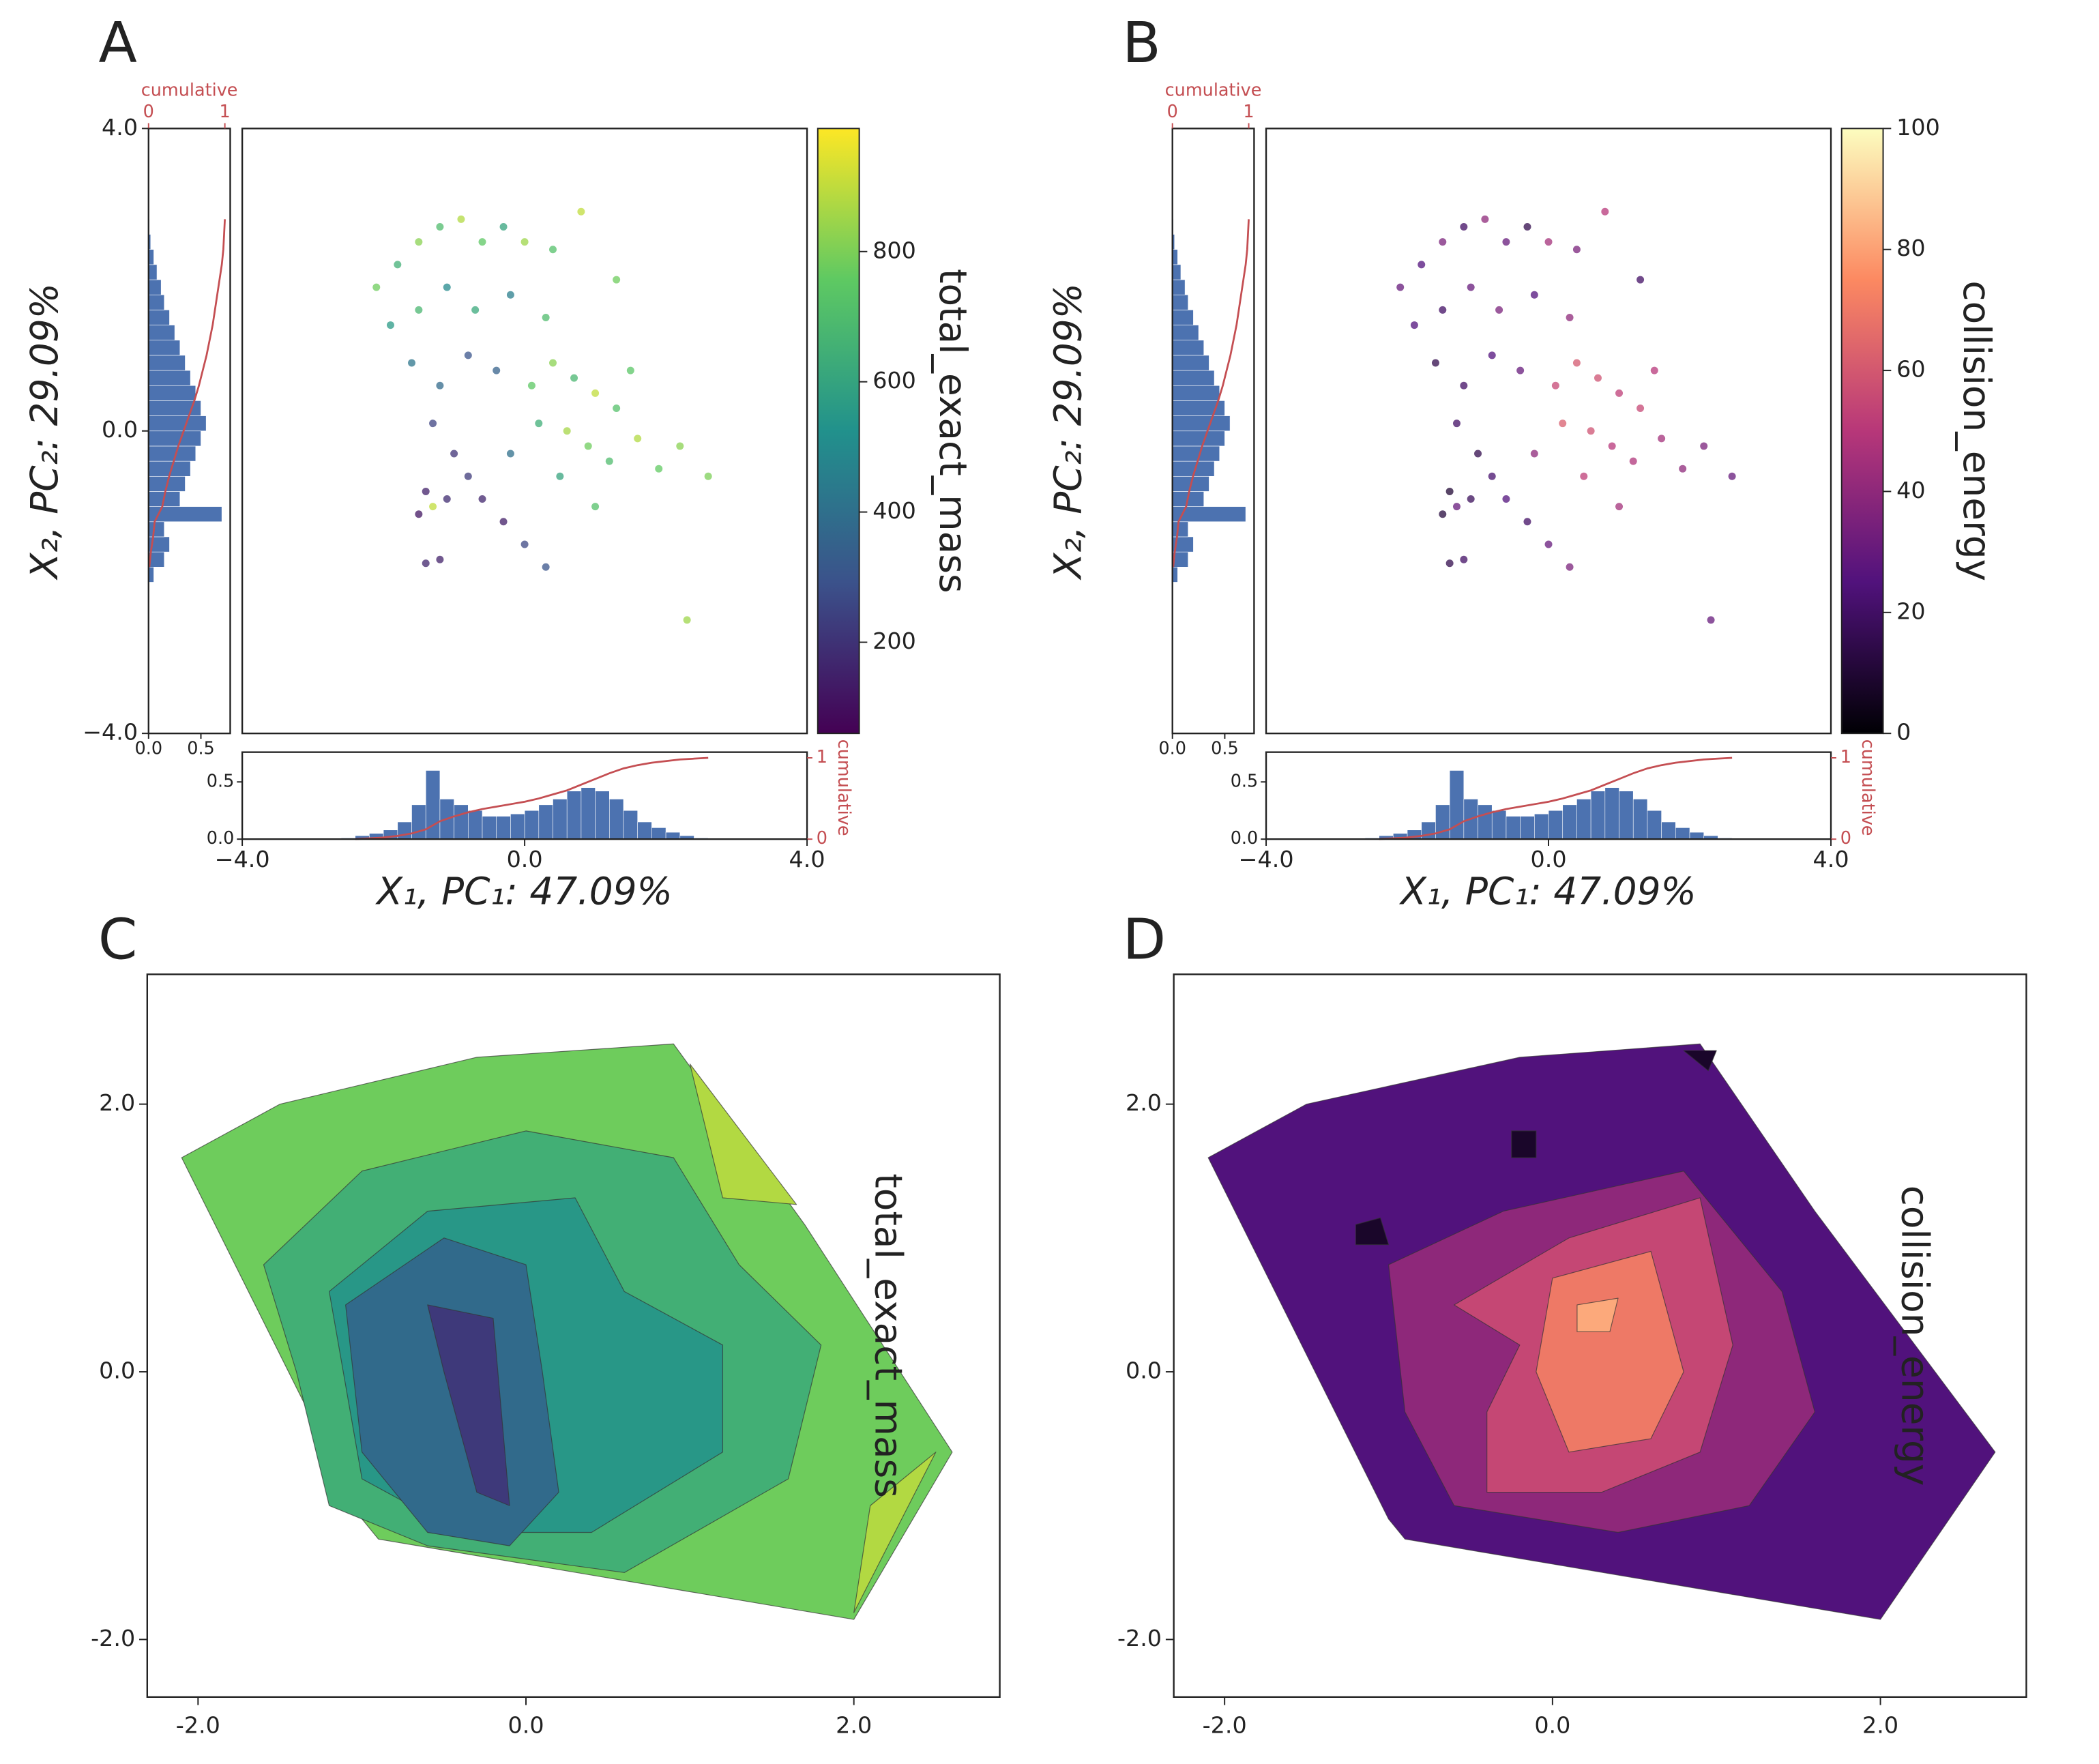 Image resolution: width=2099 pixels, height=1764 pixels. Describe the element at coordinates (149, 749) in the screenshot. I see `y-hist-tick-label: 0.0` at that location.